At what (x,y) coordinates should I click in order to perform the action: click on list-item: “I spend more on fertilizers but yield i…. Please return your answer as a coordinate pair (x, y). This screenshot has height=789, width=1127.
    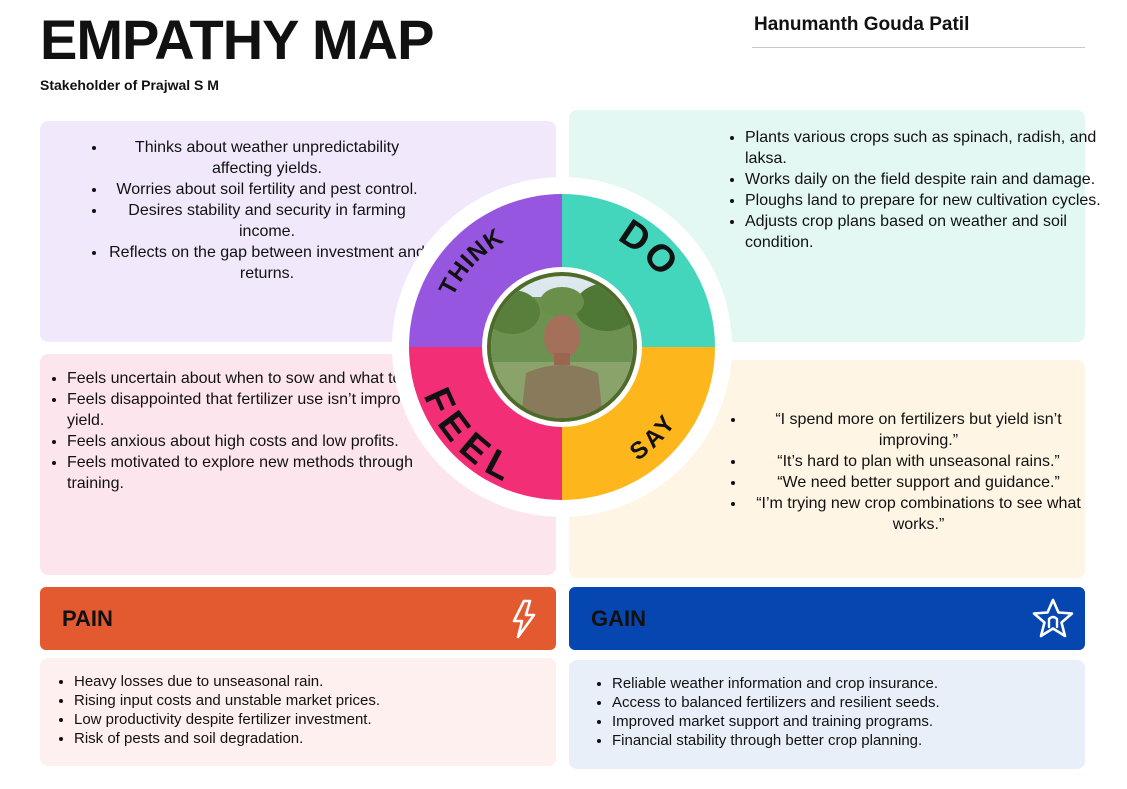
    Looking at the image, I should click on (918, 430).